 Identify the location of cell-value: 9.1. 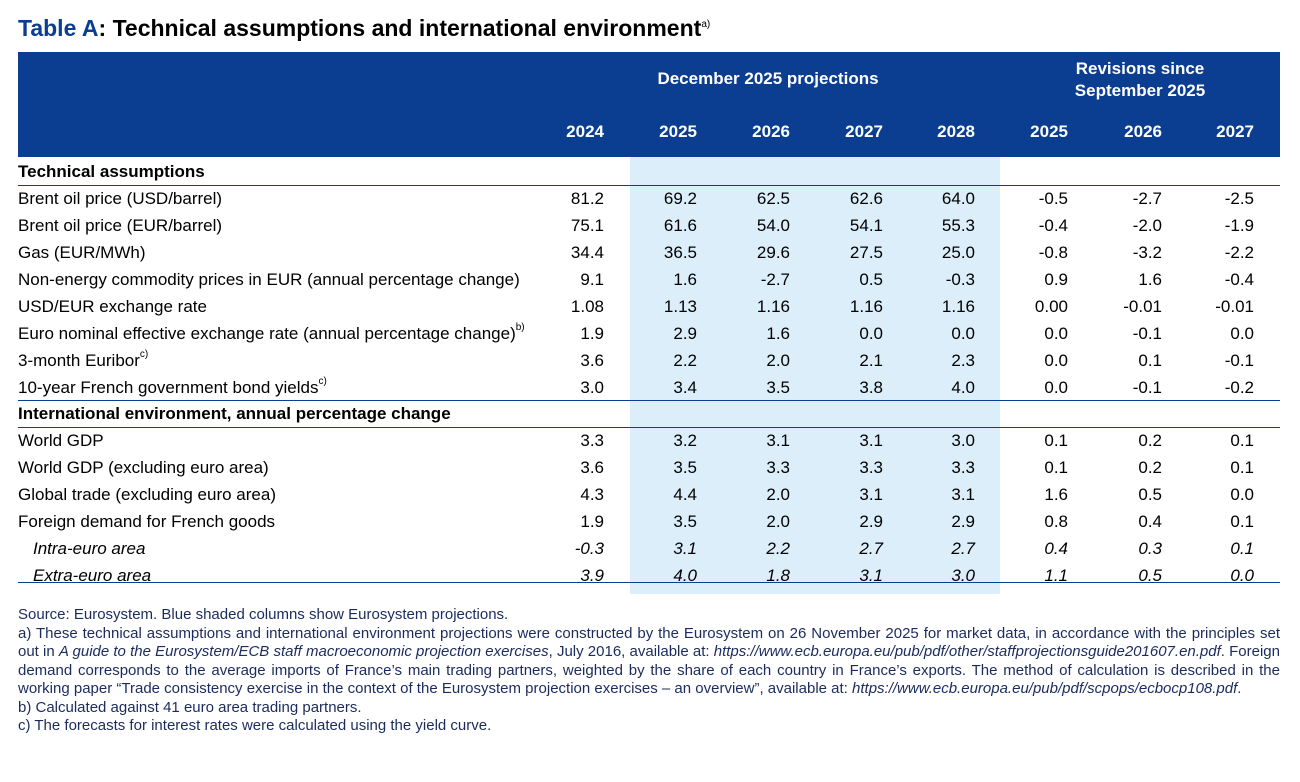
(592, 279).